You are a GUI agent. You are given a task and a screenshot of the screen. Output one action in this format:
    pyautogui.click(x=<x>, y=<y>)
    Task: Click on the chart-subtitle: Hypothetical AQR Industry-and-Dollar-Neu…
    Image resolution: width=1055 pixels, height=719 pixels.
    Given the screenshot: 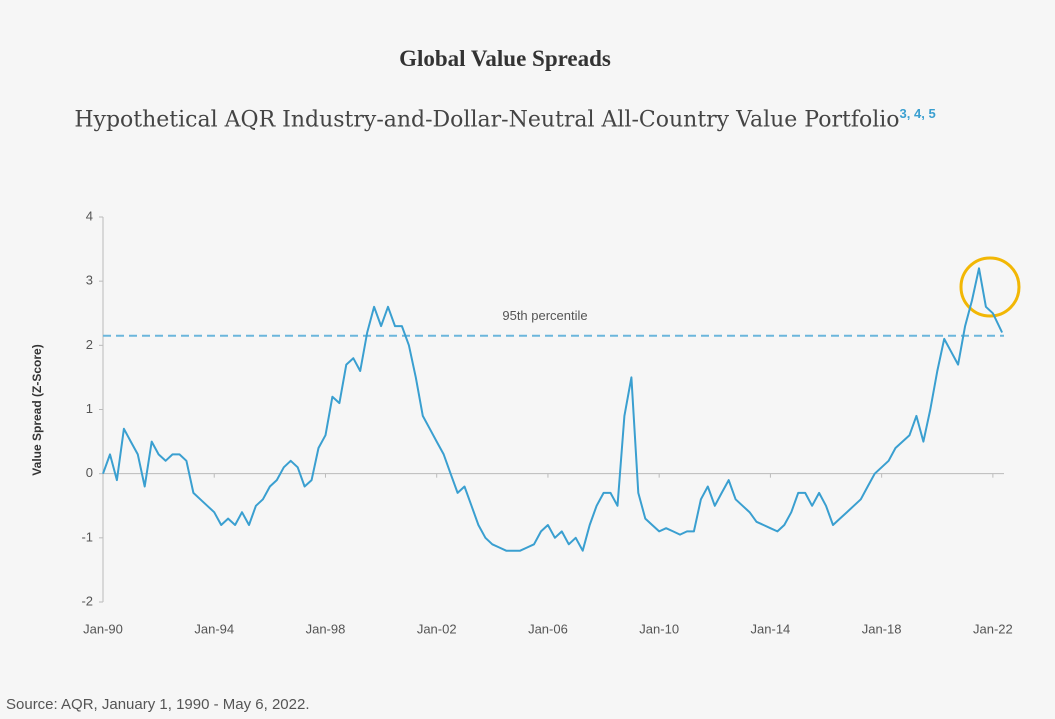 What is the action you would take?
    pyautogui.click(x=505, y=117)
    